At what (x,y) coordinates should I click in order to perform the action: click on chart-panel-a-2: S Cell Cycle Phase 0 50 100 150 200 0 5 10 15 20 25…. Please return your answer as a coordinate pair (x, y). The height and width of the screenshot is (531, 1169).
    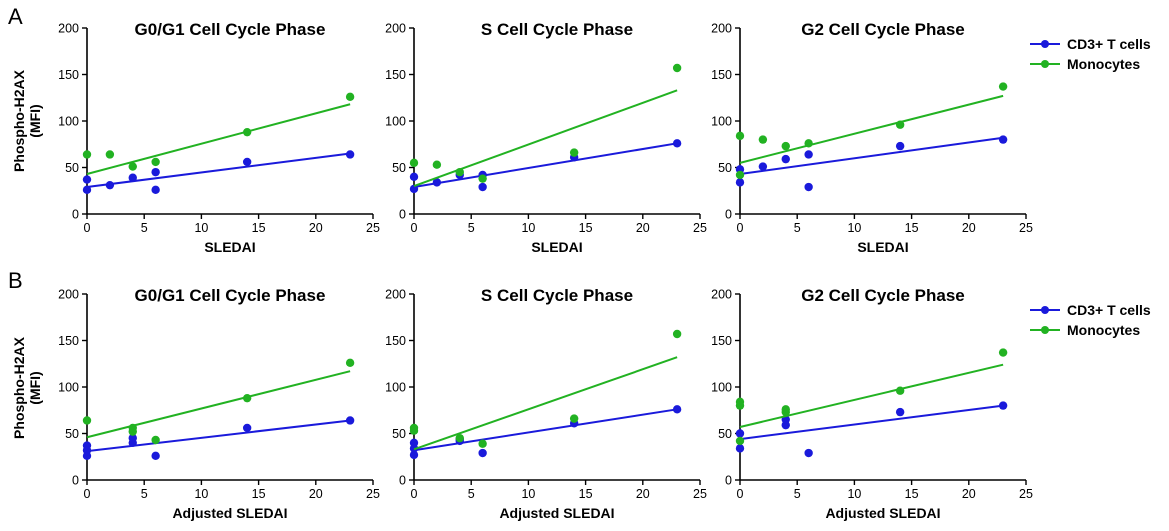
    Looking at the image, I should click on (546, 137).